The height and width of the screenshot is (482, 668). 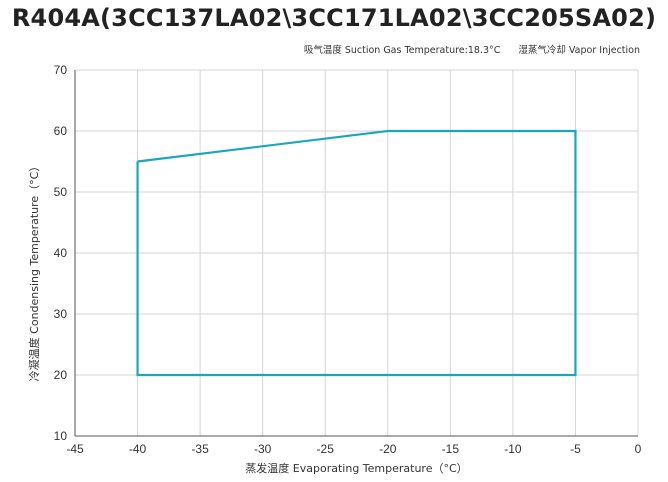 I want to click on y-tick-label: 40, so click(x=61, y=253).